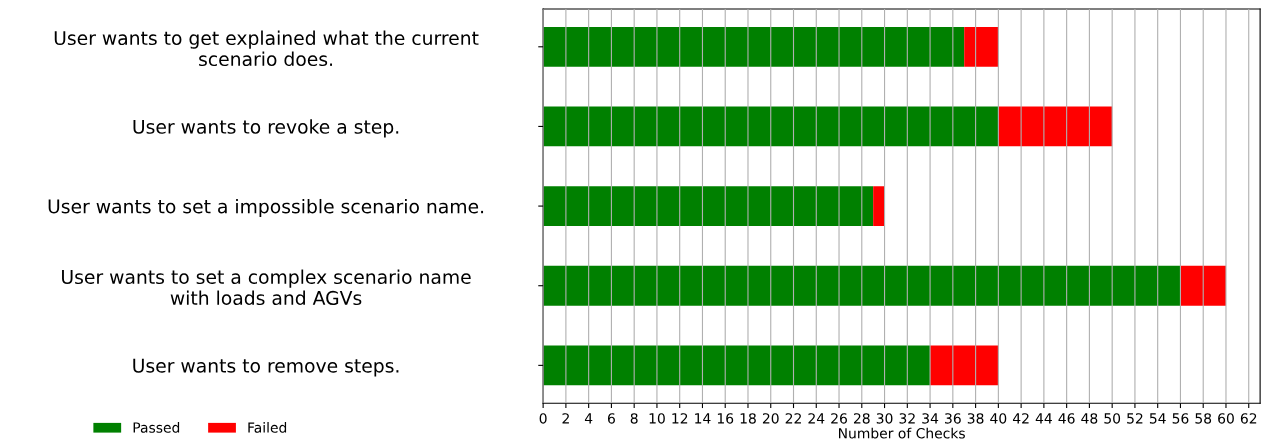 The image size is (1269, 448). I want to click on x-tick-label: 30, so click(884, 418).